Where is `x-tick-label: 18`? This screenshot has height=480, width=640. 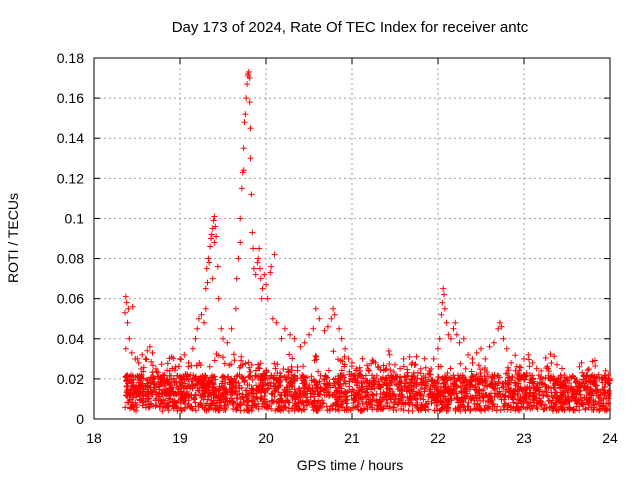 x-tick-label: 18 is located at coordinates (94, 438).